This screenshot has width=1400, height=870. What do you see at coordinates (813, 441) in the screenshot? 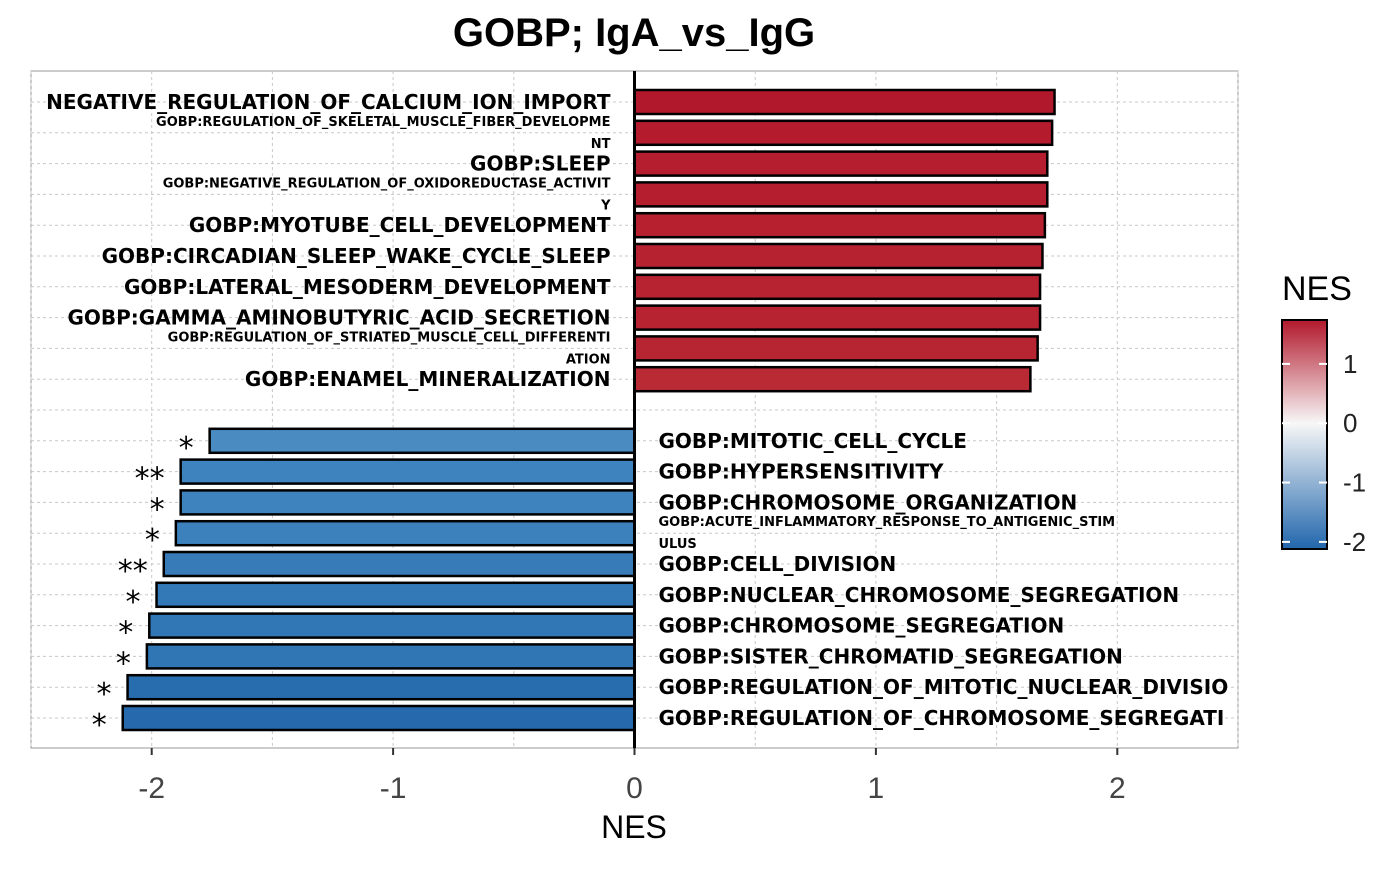
I see `term-label: GOBP:MITOTIC_CELL_CYCLE` at bounding box center [813, 441].